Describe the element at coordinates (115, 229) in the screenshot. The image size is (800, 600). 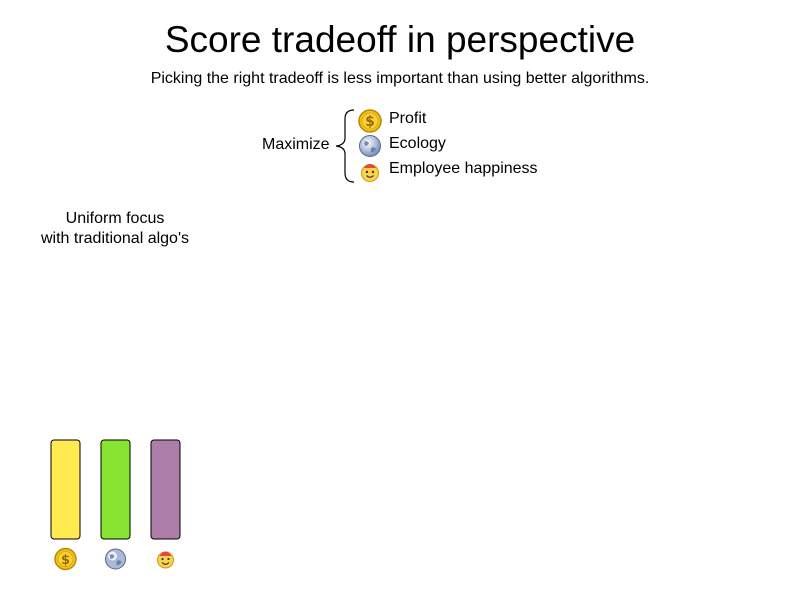
I see `chart-title: Uniform focus with traditional algo's` at that location.